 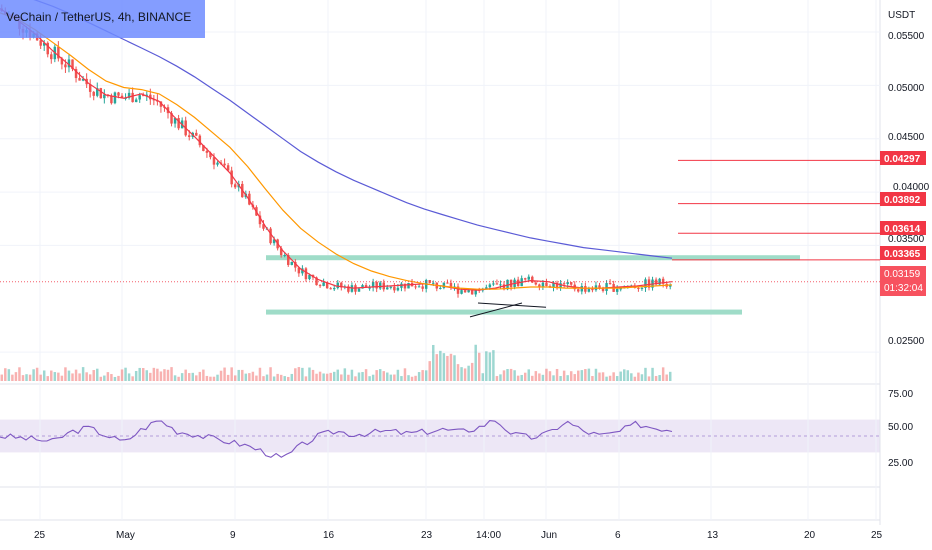 I want to click on symbol-title: VeChain / TetherUS, 4h, BINANCE, so click(x=99, y=17).